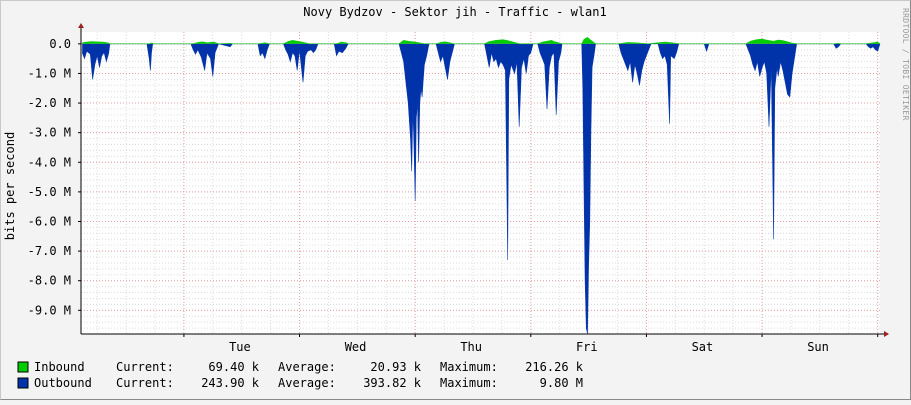 The width and height of the screenshot is (911, 405). What do you see at coordinates (307, 383) in the screenshot?
I see `legend-average-label-outbound: Average:` at bounding box center [307, 383].